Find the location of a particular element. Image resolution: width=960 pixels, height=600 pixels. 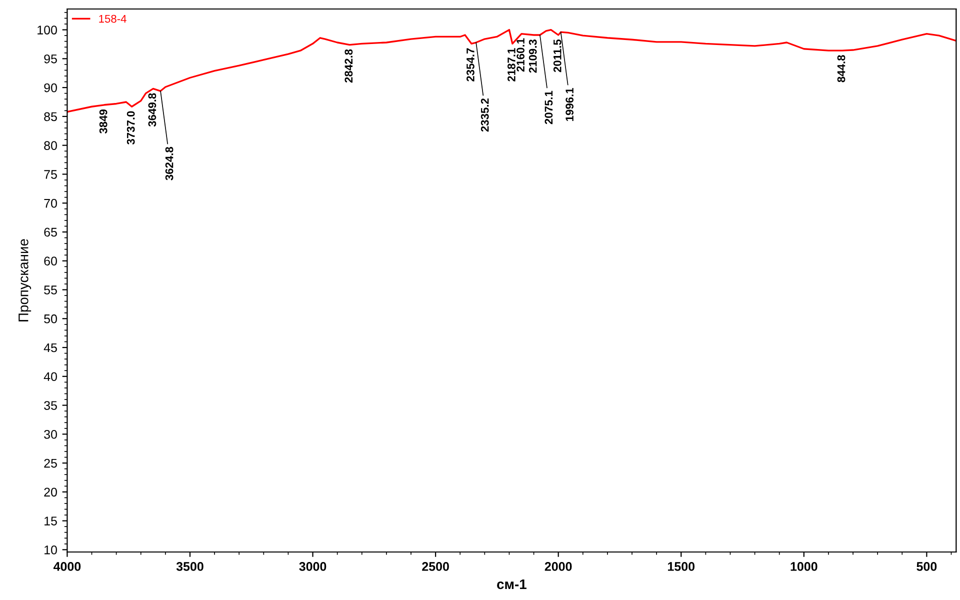

x-tick-label: 4000 is located at coordinates (67, 566).